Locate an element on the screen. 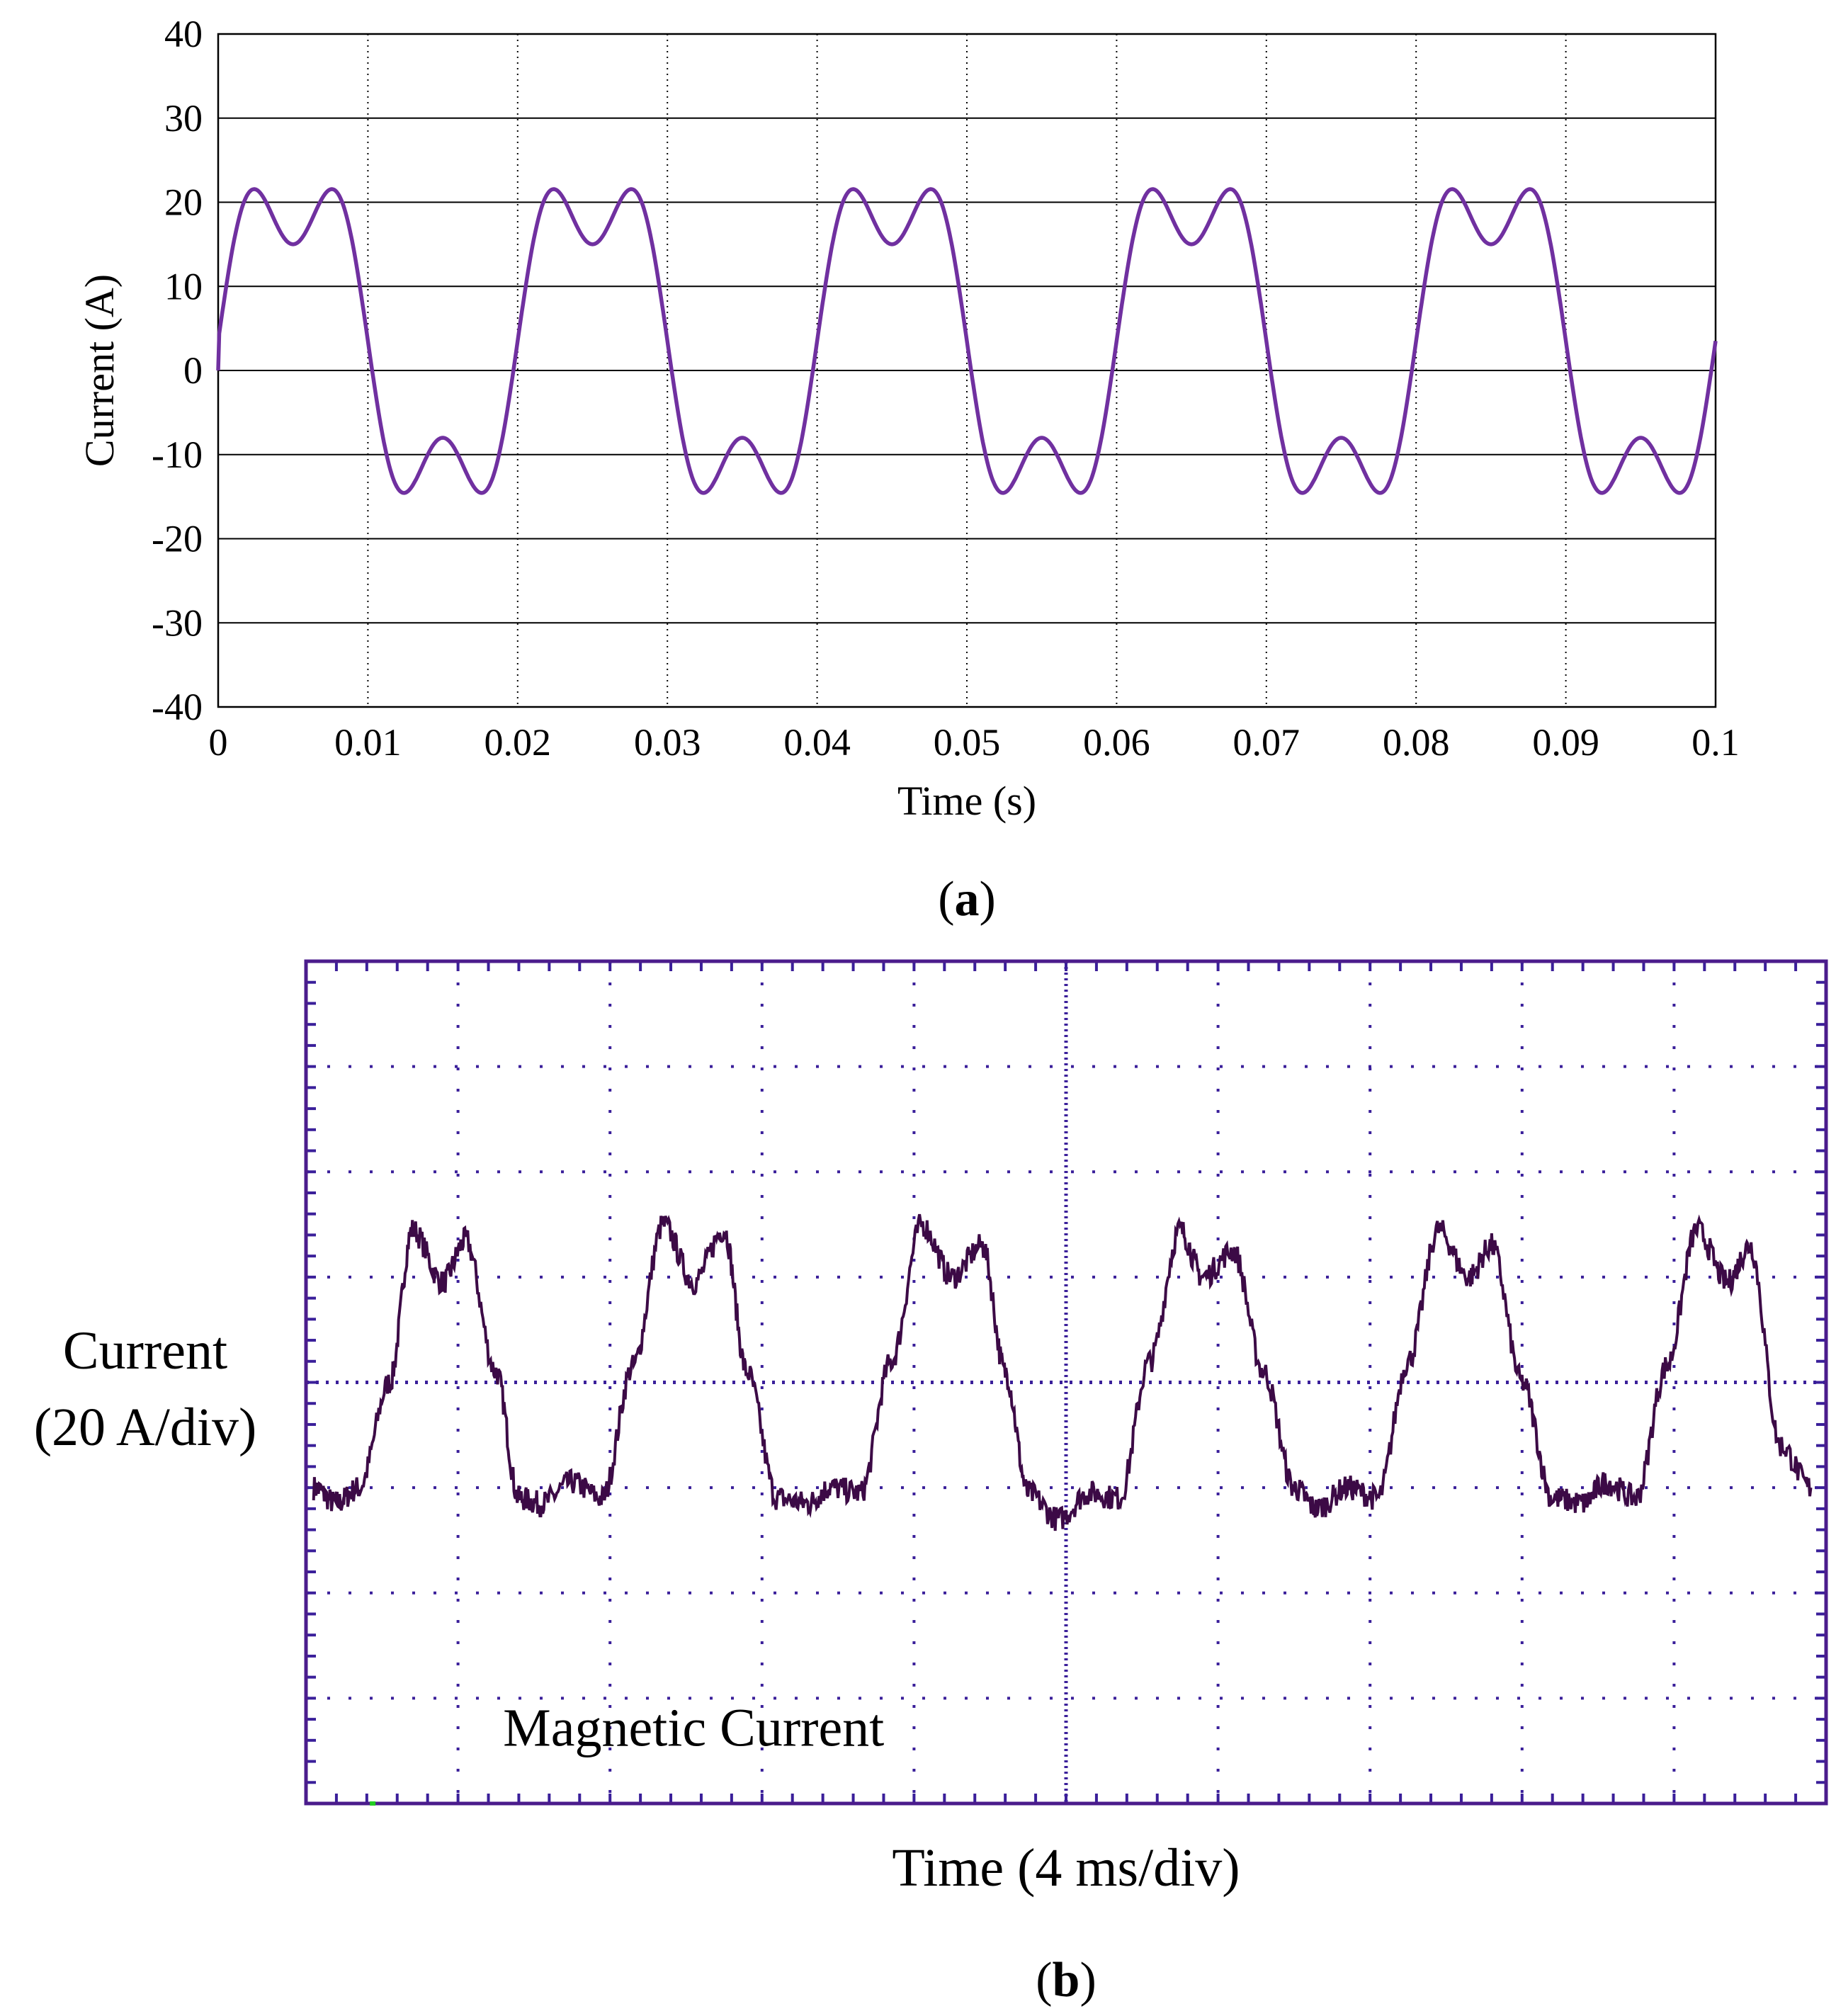 This screenshot has height=2016, width=1836. panel-a-caption-label: (a) is located at coordinates (967, 899).